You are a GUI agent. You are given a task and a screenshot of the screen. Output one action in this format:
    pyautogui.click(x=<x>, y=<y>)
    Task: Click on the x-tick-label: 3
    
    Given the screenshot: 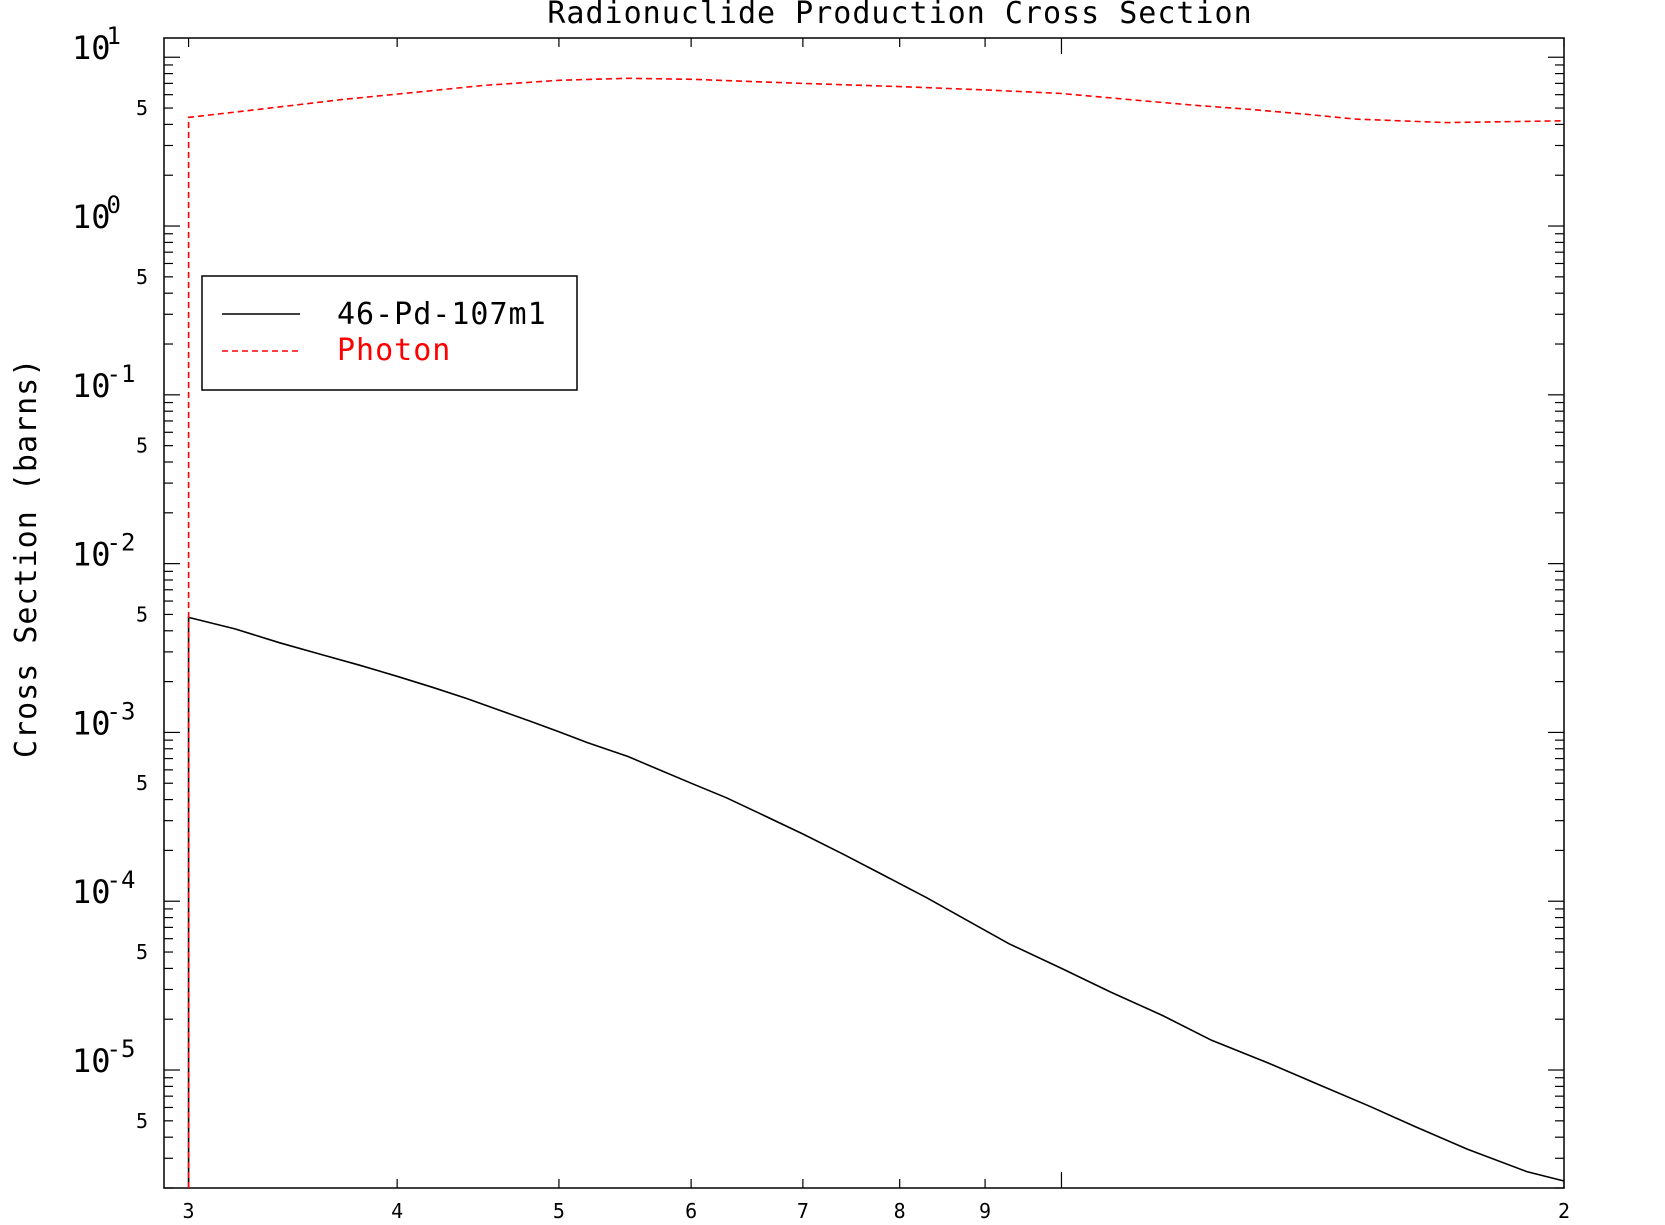 What is the action you would take?
    pyautogui.click(x=189, y=1211)
    